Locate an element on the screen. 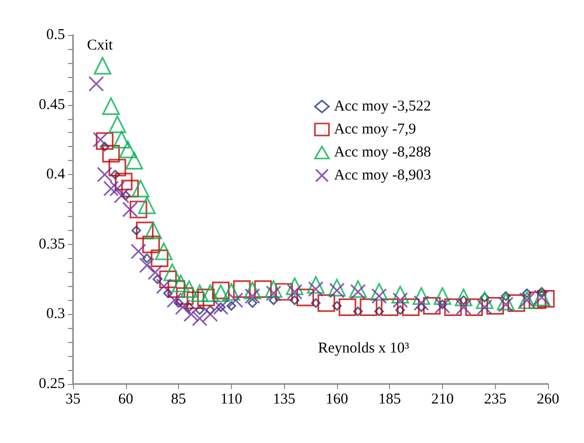 The image size is (584, 443). y-tick-label: 0.3 is located at coordinates (55, 314).